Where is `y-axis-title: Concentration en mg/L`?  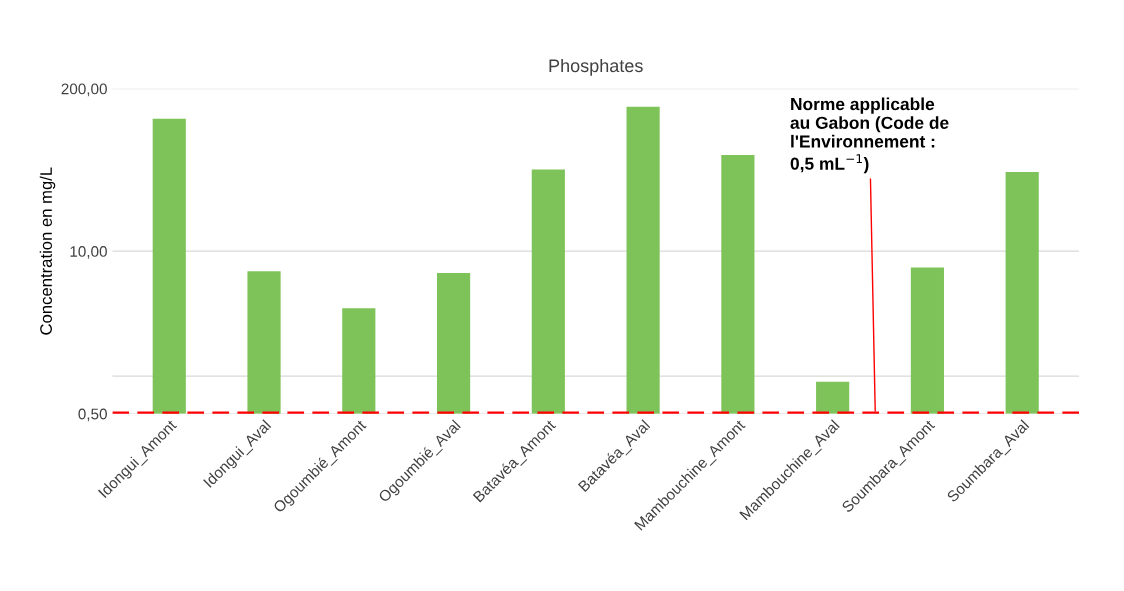
y-axis-title: Concentration en mg/L is located at coordinates (47, 251).